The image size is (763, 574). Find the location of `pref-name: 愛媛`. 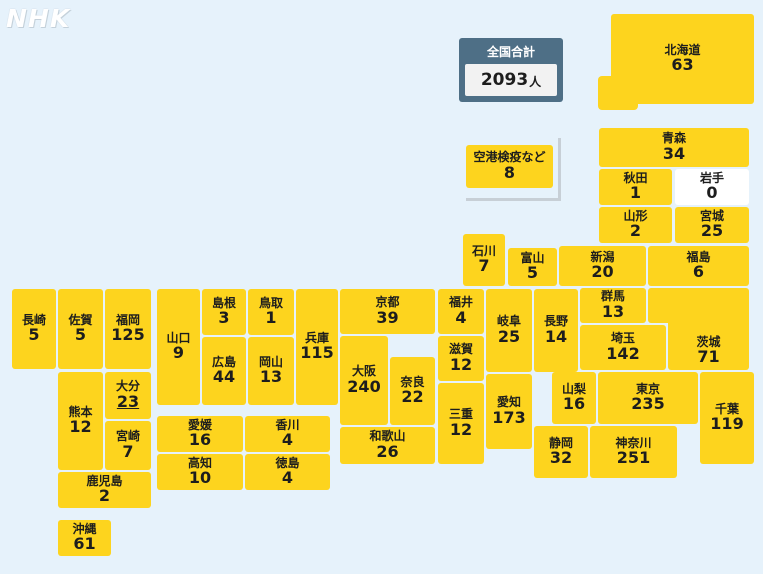

pref-name: 愛媛 is located at coordinates (199, 424).